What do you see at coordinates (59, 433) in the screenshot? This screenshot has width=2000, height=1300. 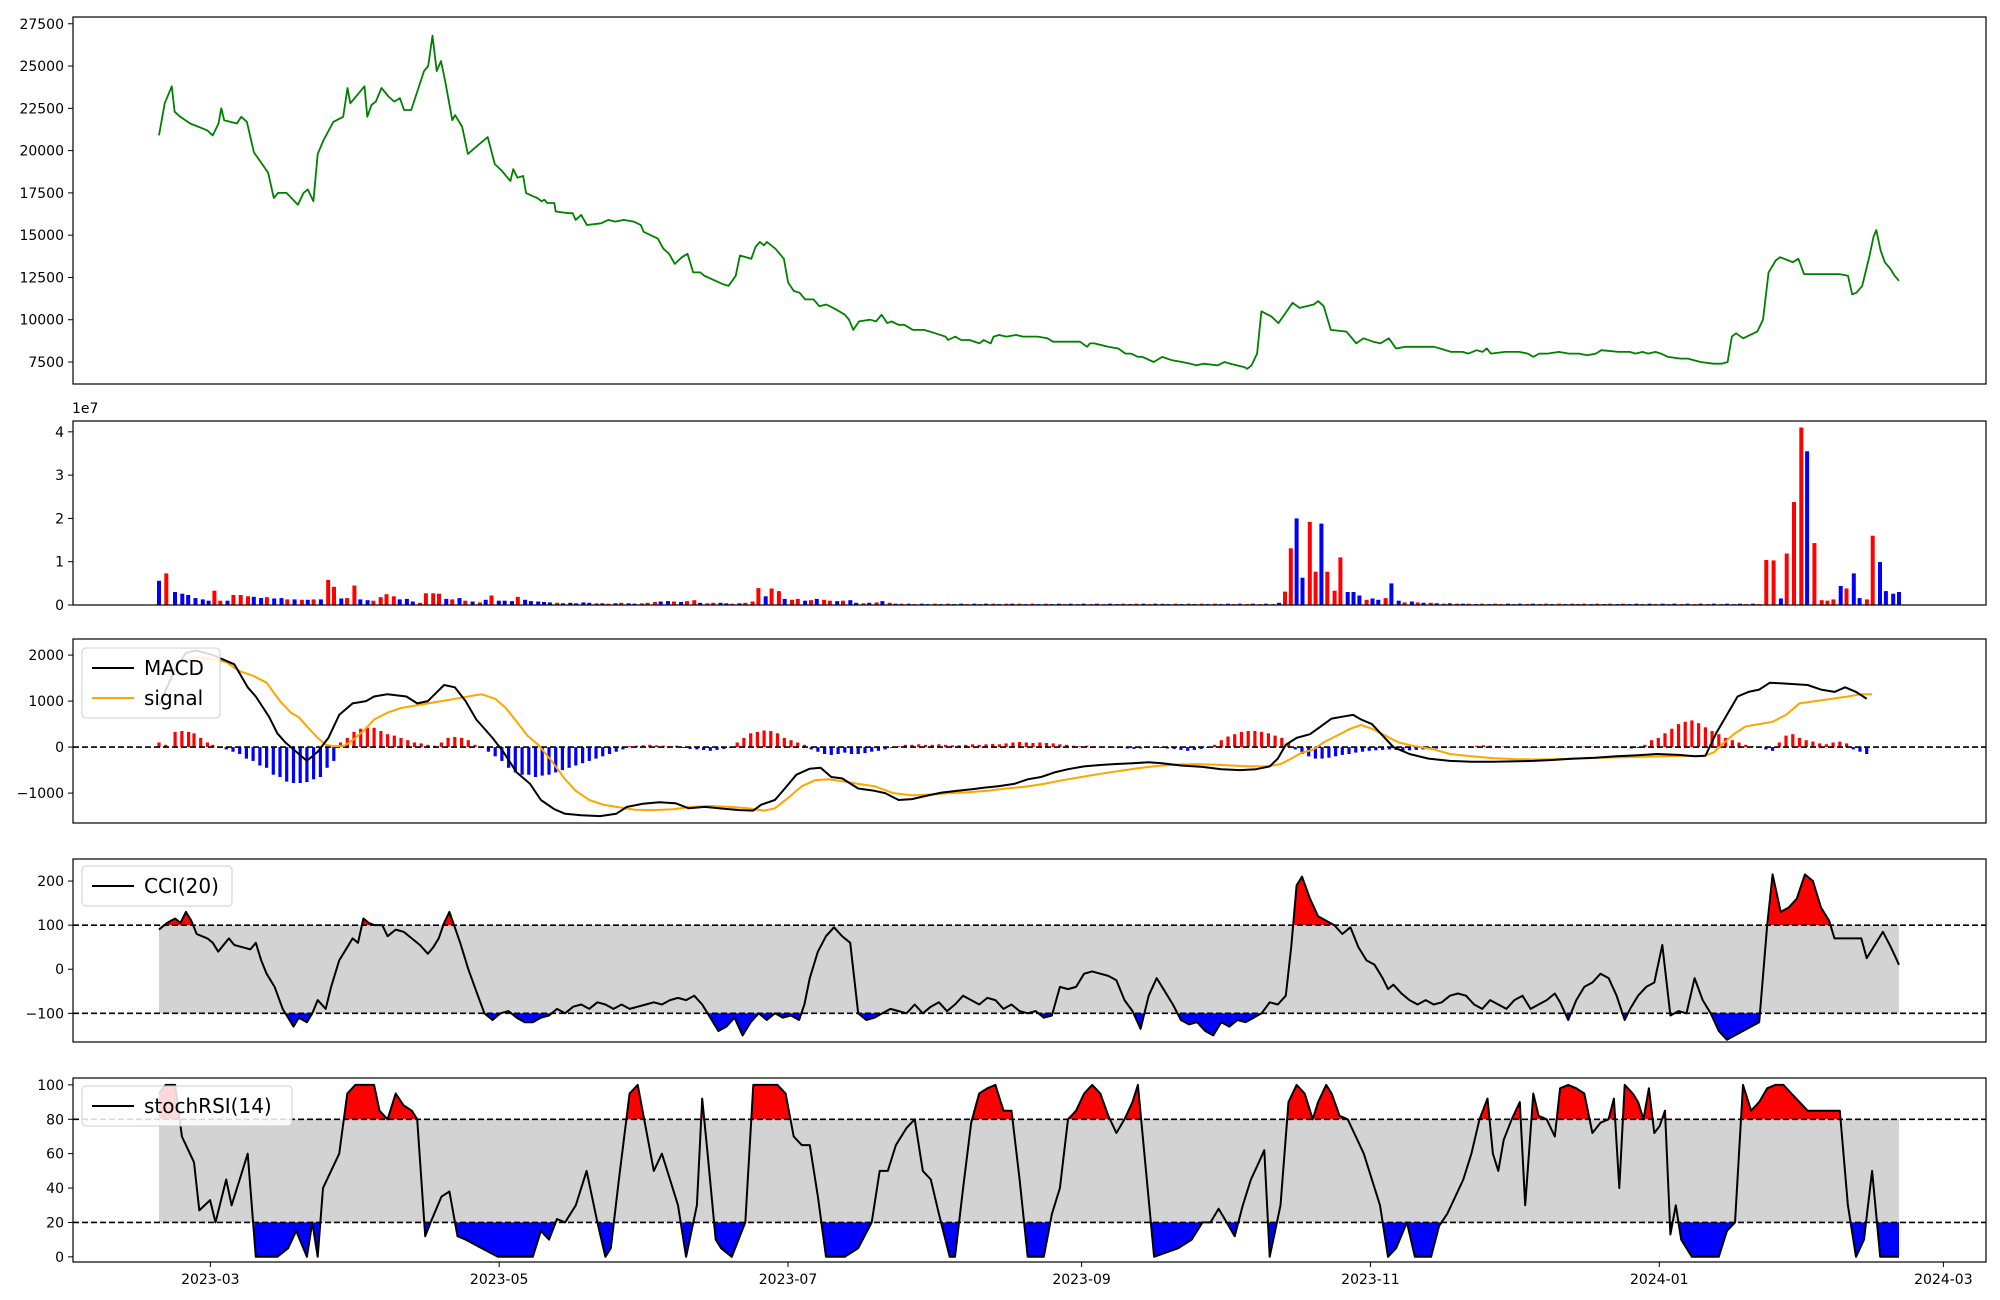 I see `volume-y-tick-label: 4` at bounding box center [59, 433].